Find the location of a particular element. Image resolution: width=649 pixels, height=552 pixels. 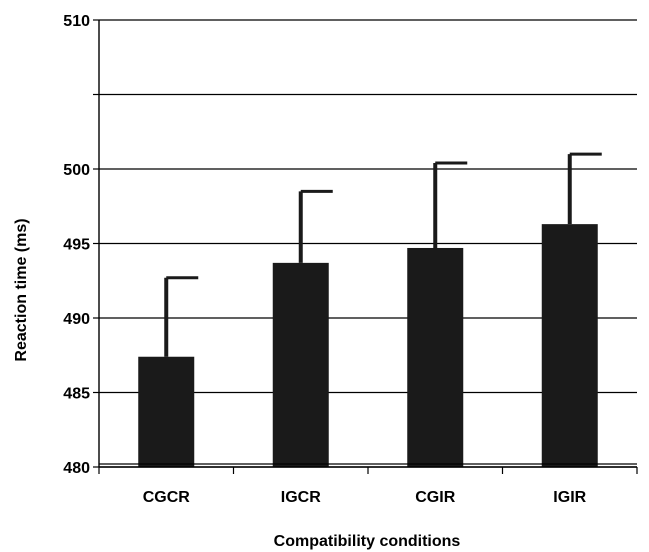

bar-igcr is located at coordinates (300, 364).